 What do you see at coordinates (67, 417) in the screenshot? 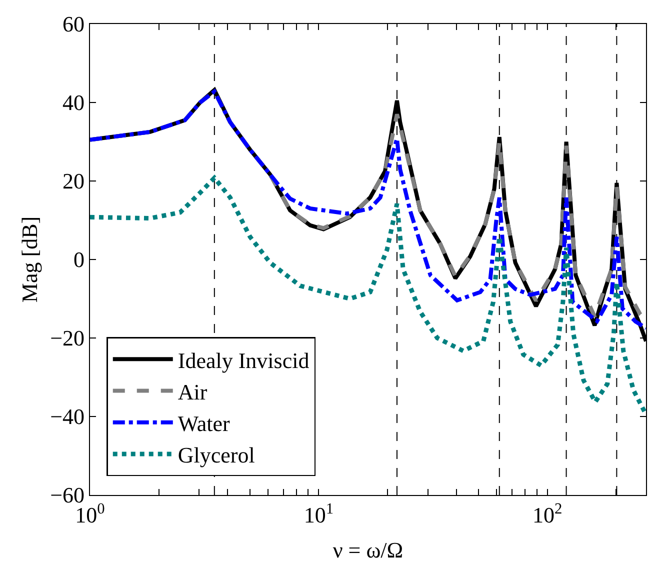
I see `y-tick-label: −40` at bounding box center [67, 417].